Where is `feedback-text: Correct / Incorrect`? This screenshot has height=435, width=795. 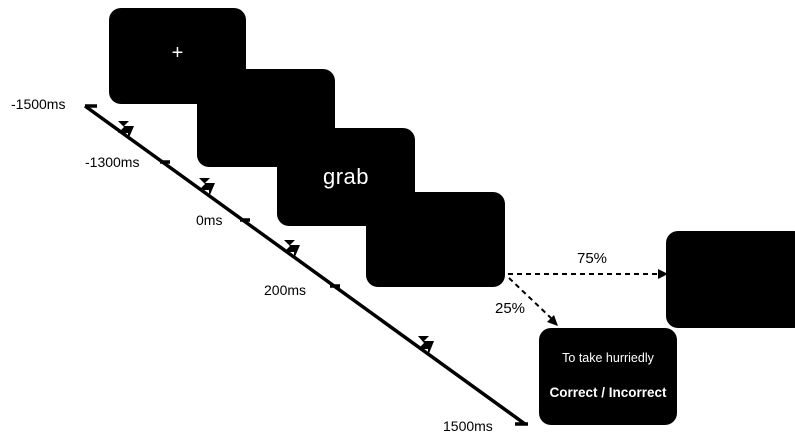
feedback-text: Correct / Incorrect is located at coordinates (608, 392).